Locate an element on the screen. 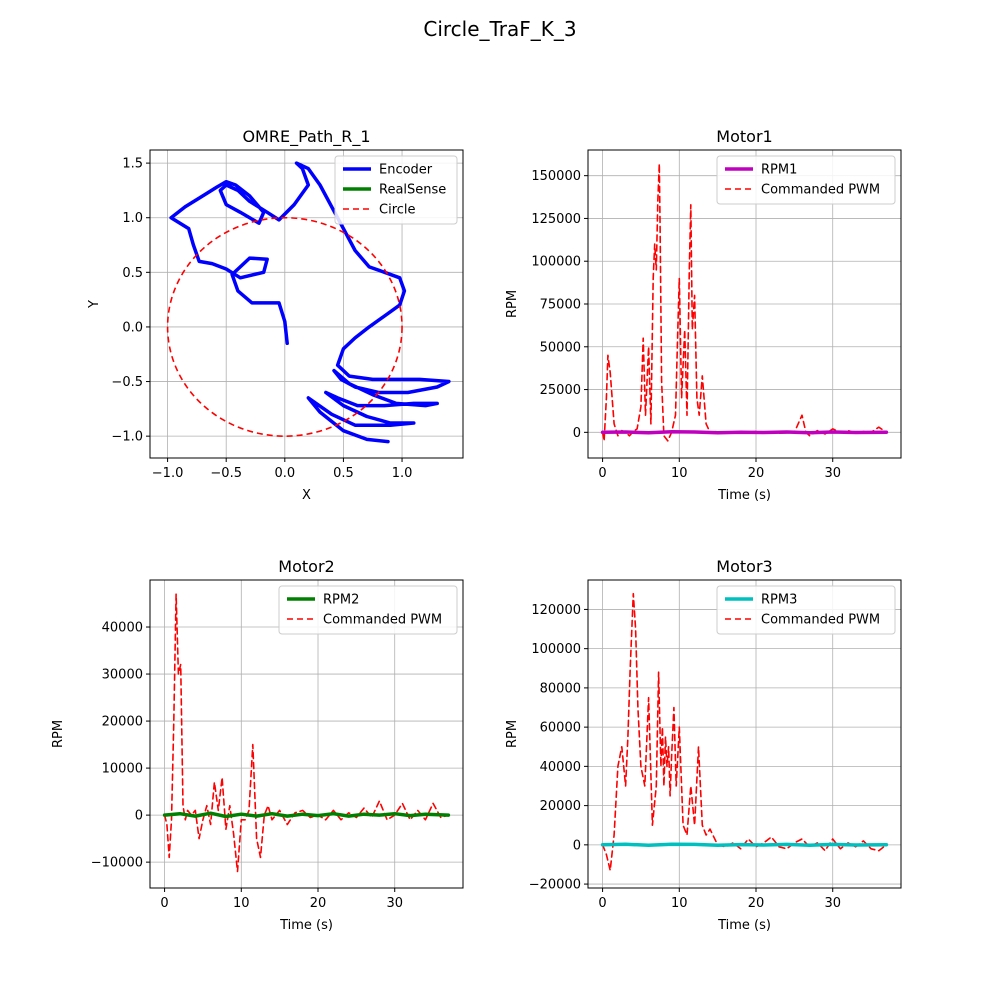 The width and height of the screenshot is (1000, 1000). series-rpm3 is located at coordinates (744, 844).